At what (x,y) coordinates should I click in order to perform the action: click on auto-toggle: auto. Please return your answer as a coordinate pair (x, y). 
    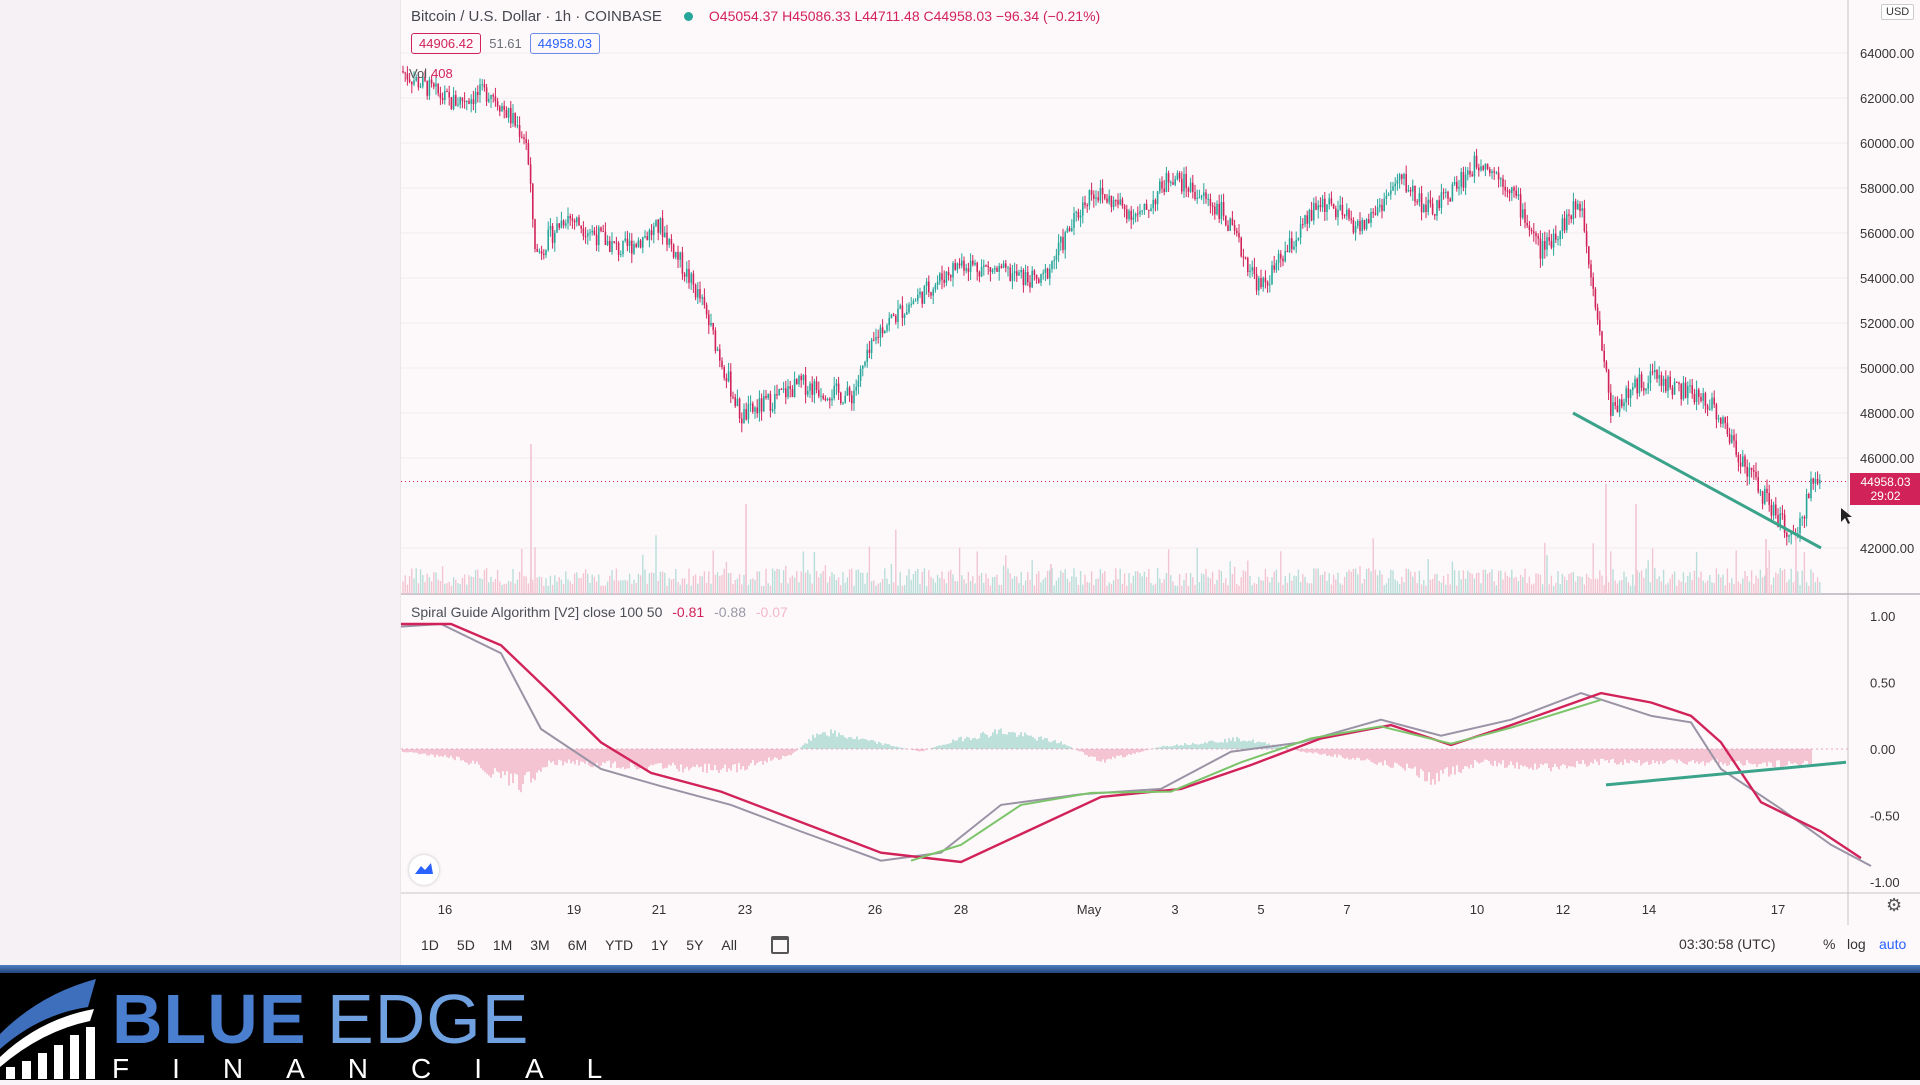
    Looking at the image, I should click on (1893, 944).